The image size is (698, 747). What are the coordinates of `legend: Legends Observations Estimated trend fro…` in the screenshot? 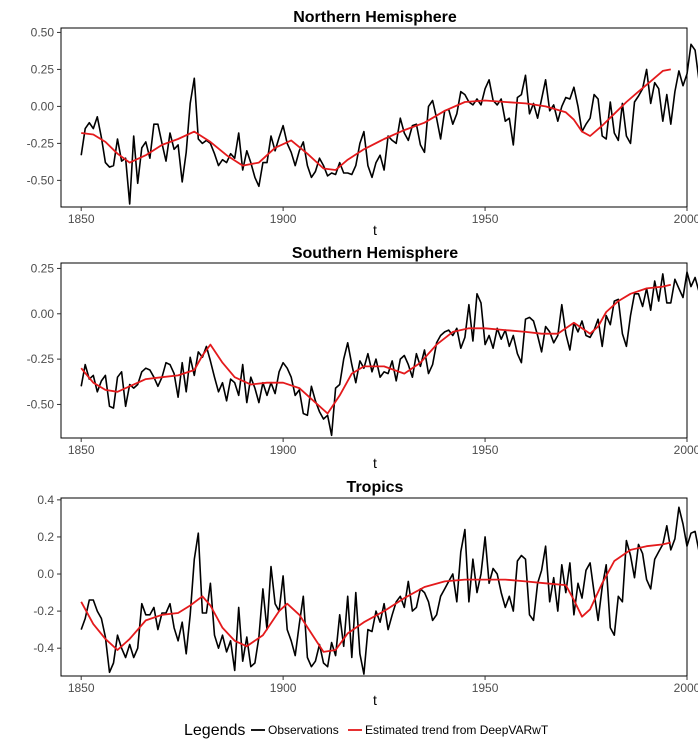 It's located at (366, 730).